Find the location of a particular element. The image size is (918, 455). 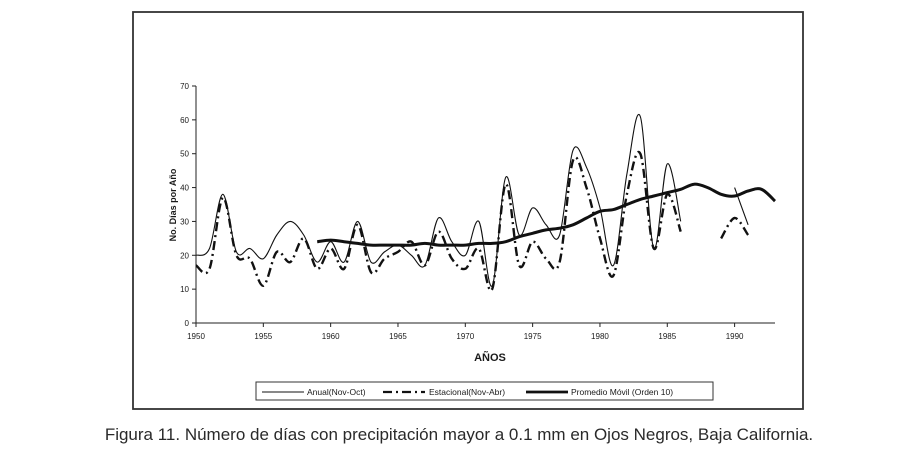

y-tick-label: 40 is located at coordinates (184, 188).